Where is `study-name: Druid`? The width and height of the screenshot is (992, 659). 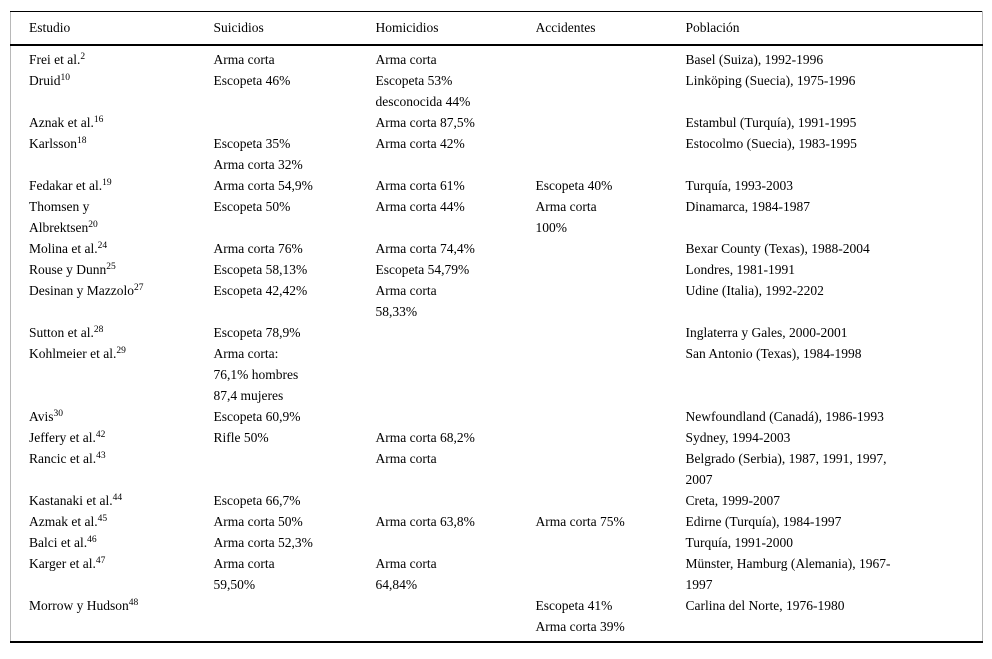 study-name: Druid is located at coordinates (45, 80).